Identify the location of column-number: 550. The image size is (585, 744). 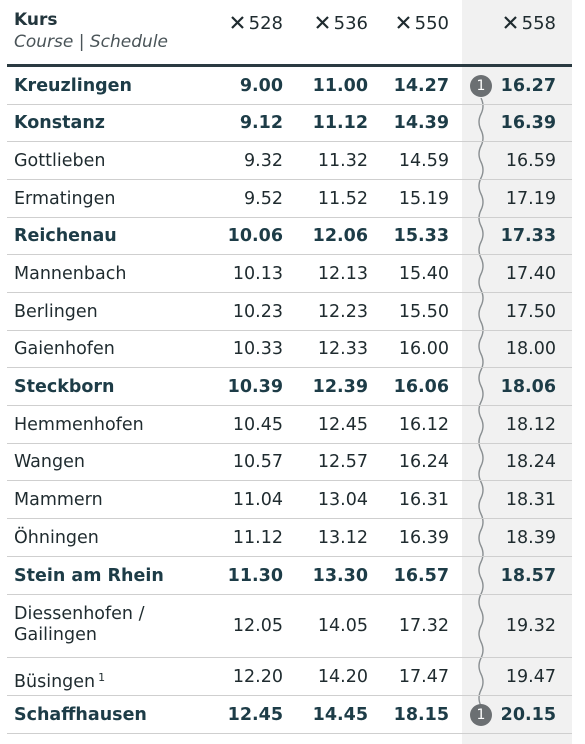
(431, 23).